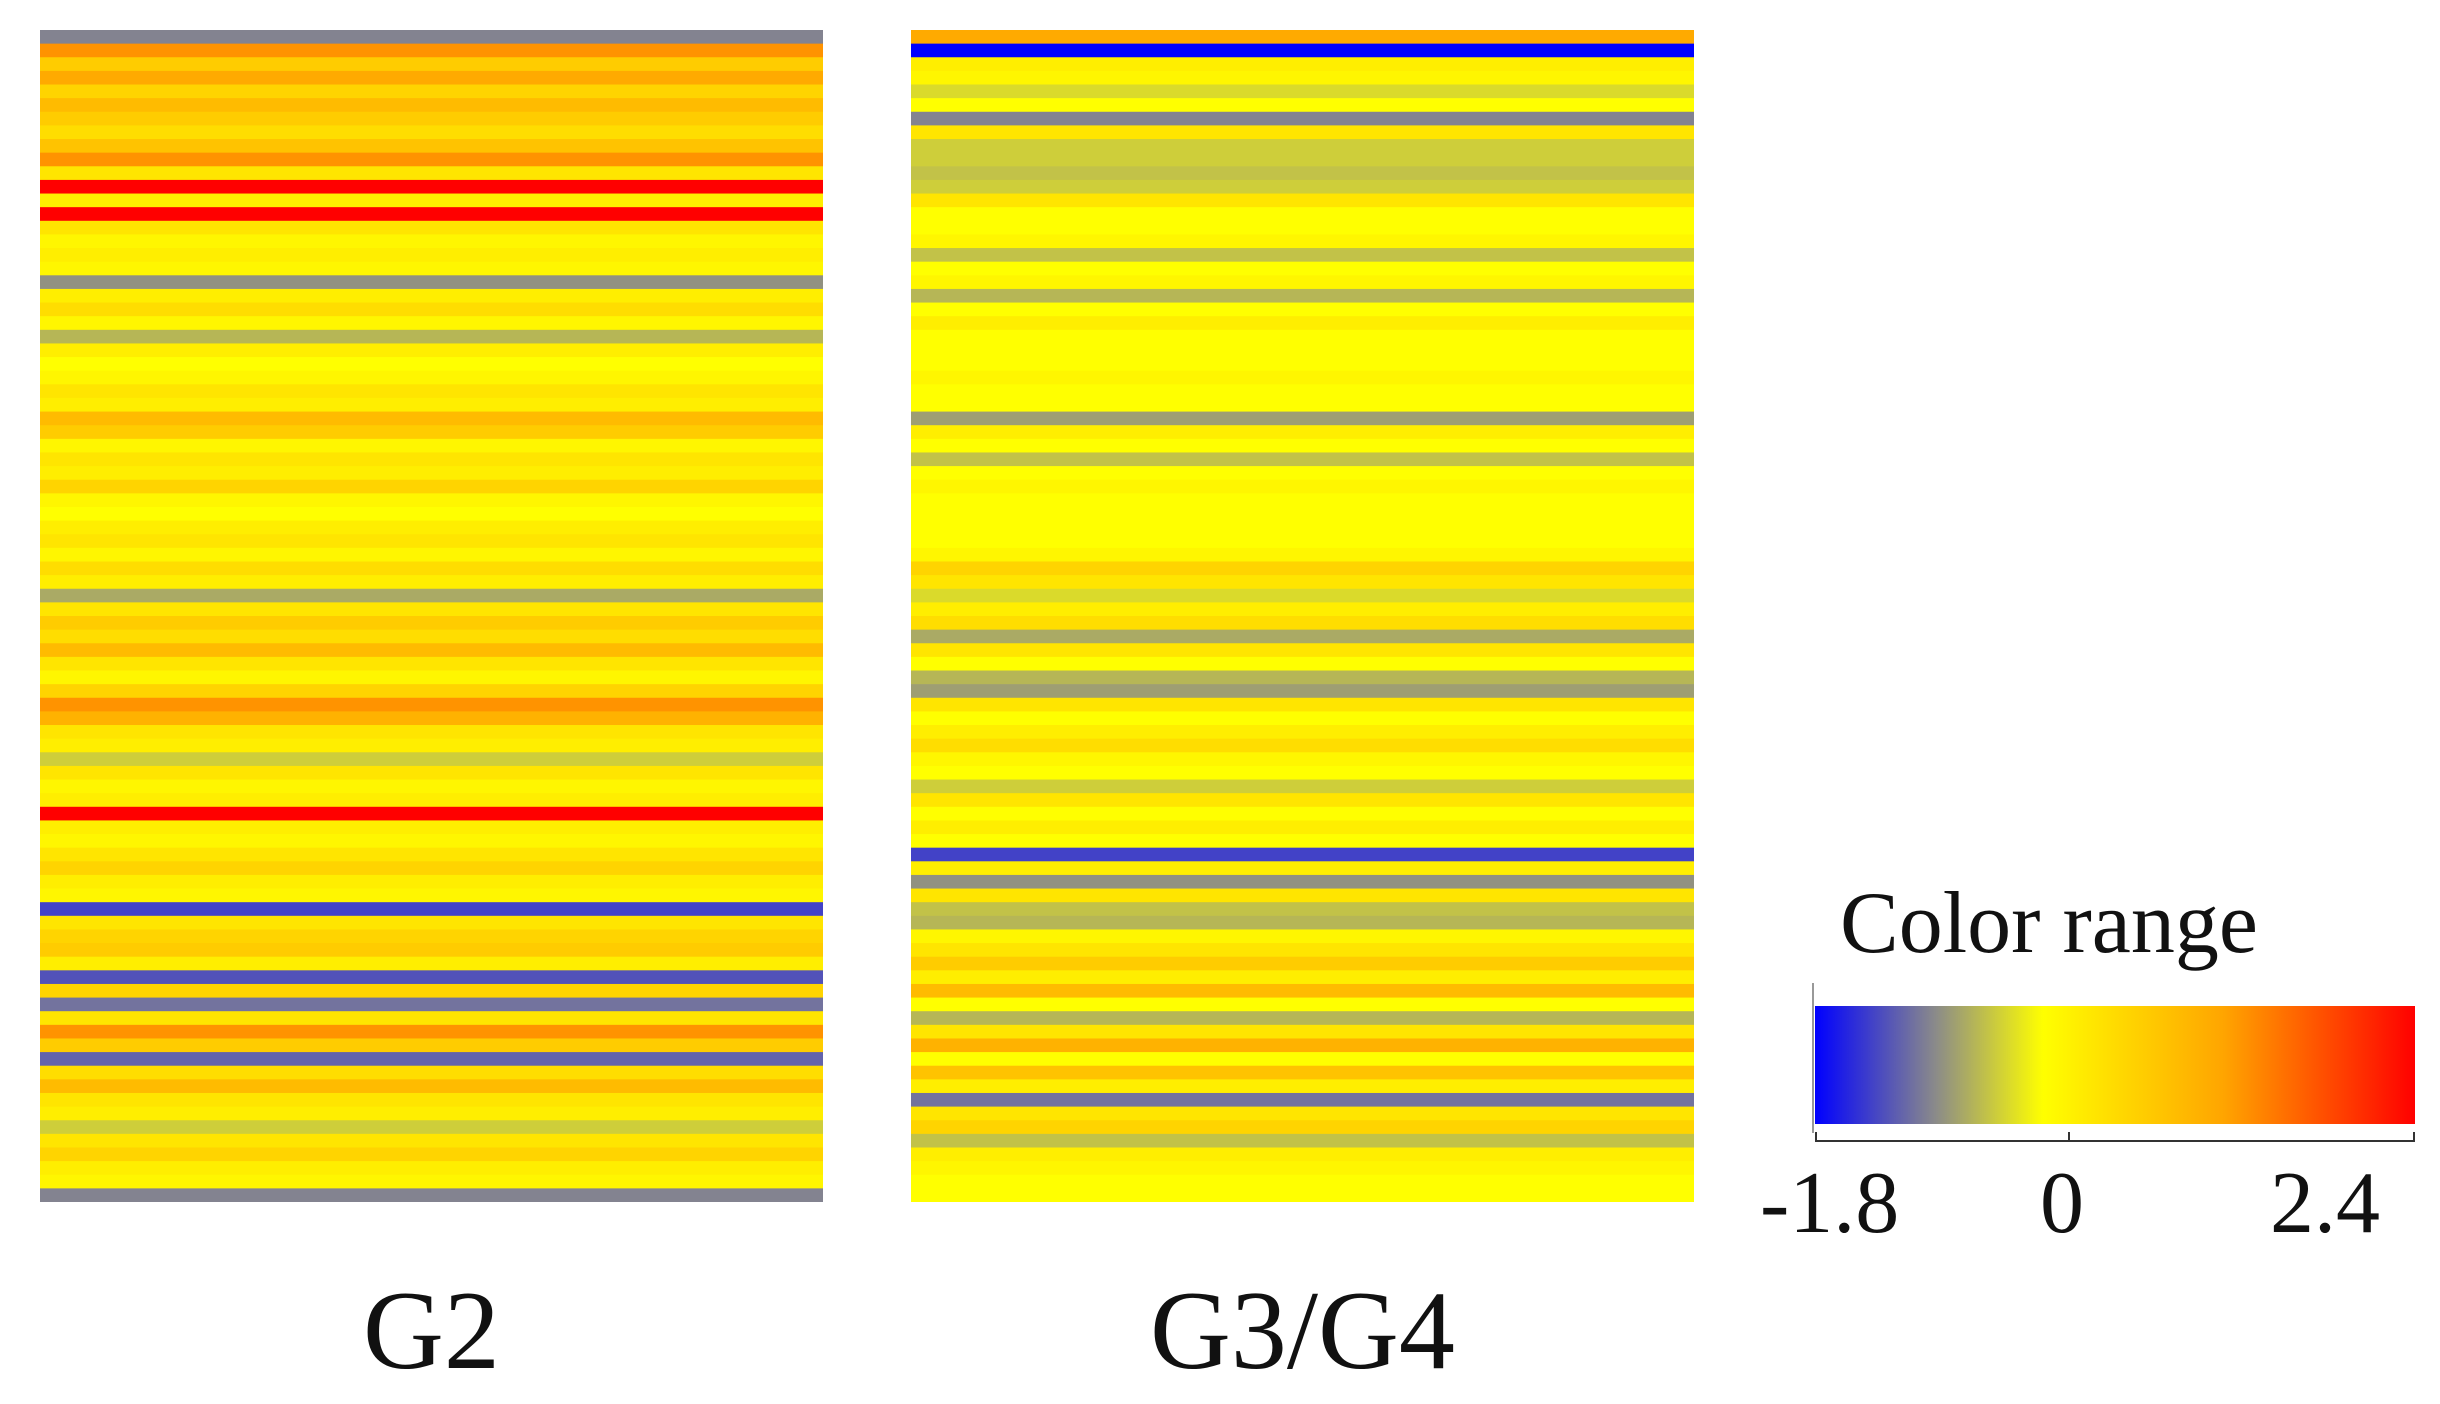 This screenshot has width=2440, height=1404. Describe the element at coordinates (1816, 1137) in the screenshot. I see `legend-tick-min` at that location.